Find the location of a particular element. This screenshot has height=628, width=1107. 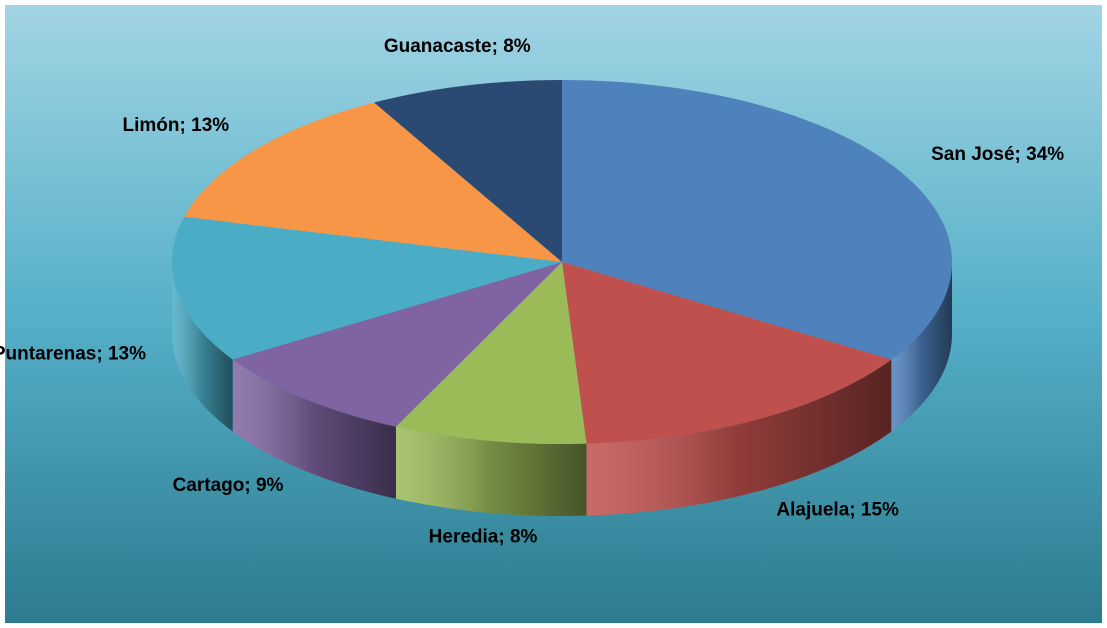

data-label: Guanacaste; 8% is located at coordinates (457, 46).